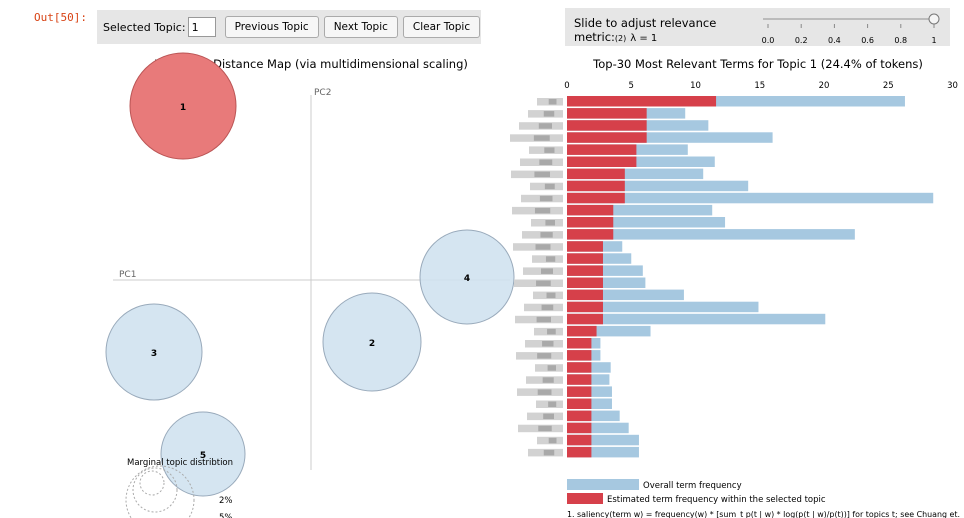  I want to click on legend-overall-swatch, so click(603, 484).